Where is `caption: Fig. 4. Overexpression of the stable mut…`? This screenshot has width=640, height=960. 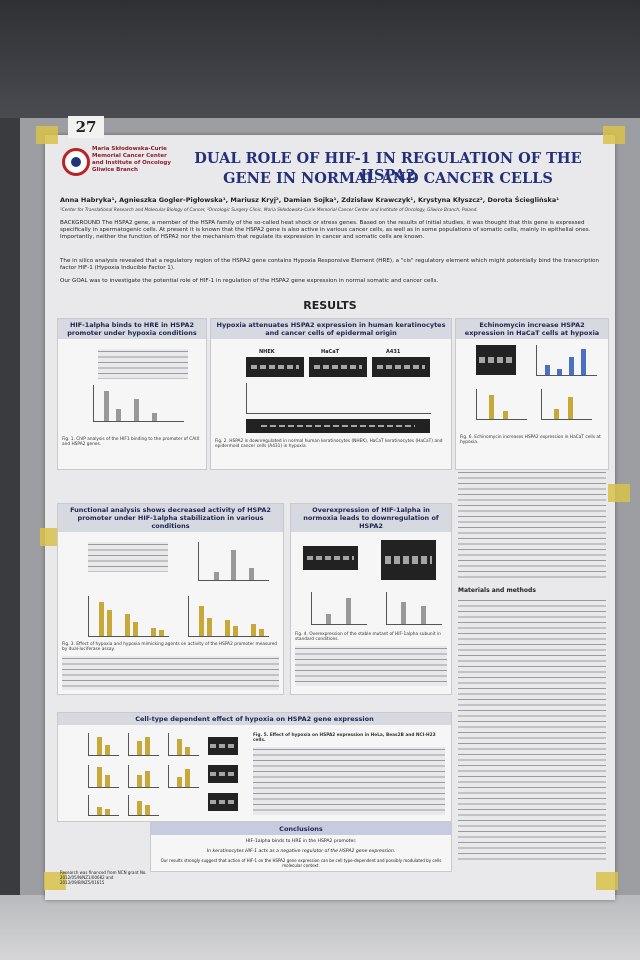
caption: Fig. 4. Overexpression of the stable mut… is located at coordinates (368, 637).